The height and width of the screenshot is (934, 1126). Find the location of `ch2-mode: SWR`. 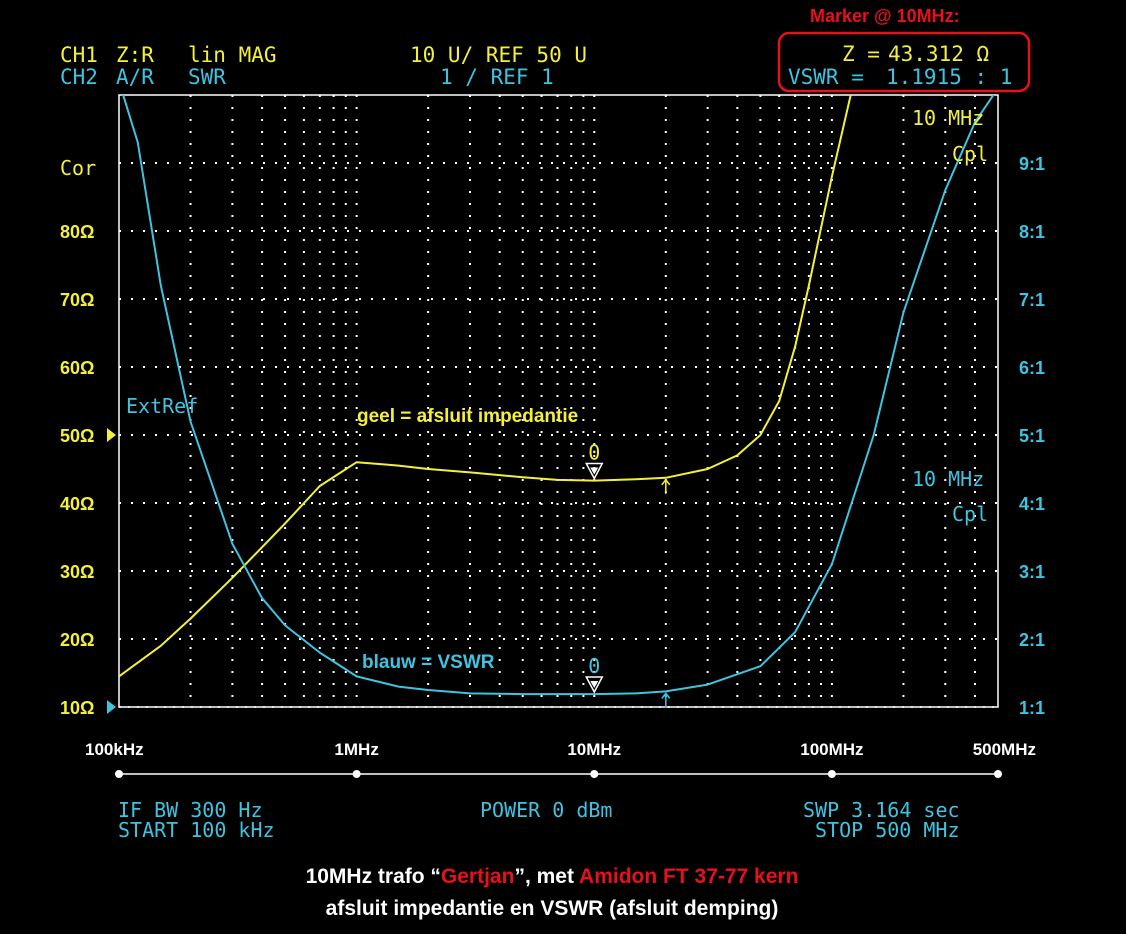

ch2-mode: SWR is located at coordinates (207, 77).